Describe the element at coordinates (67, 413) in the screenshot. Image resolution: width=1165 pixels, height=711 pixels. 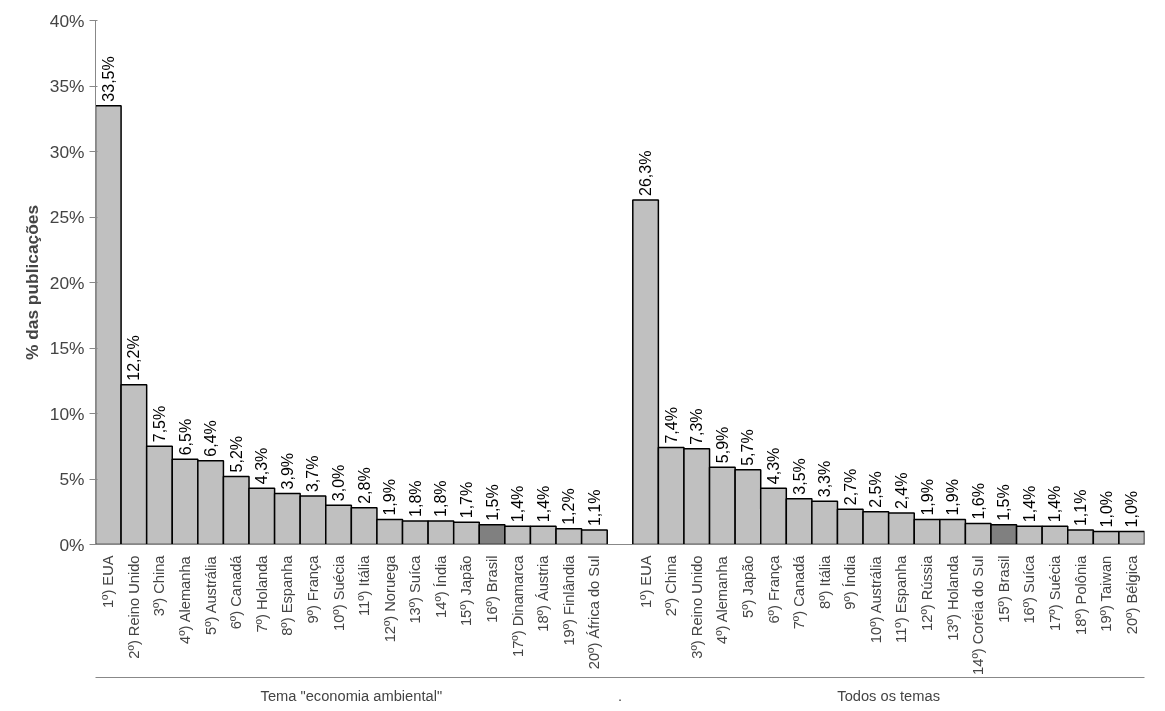
I see `y-tick-label: 10%` at that location.